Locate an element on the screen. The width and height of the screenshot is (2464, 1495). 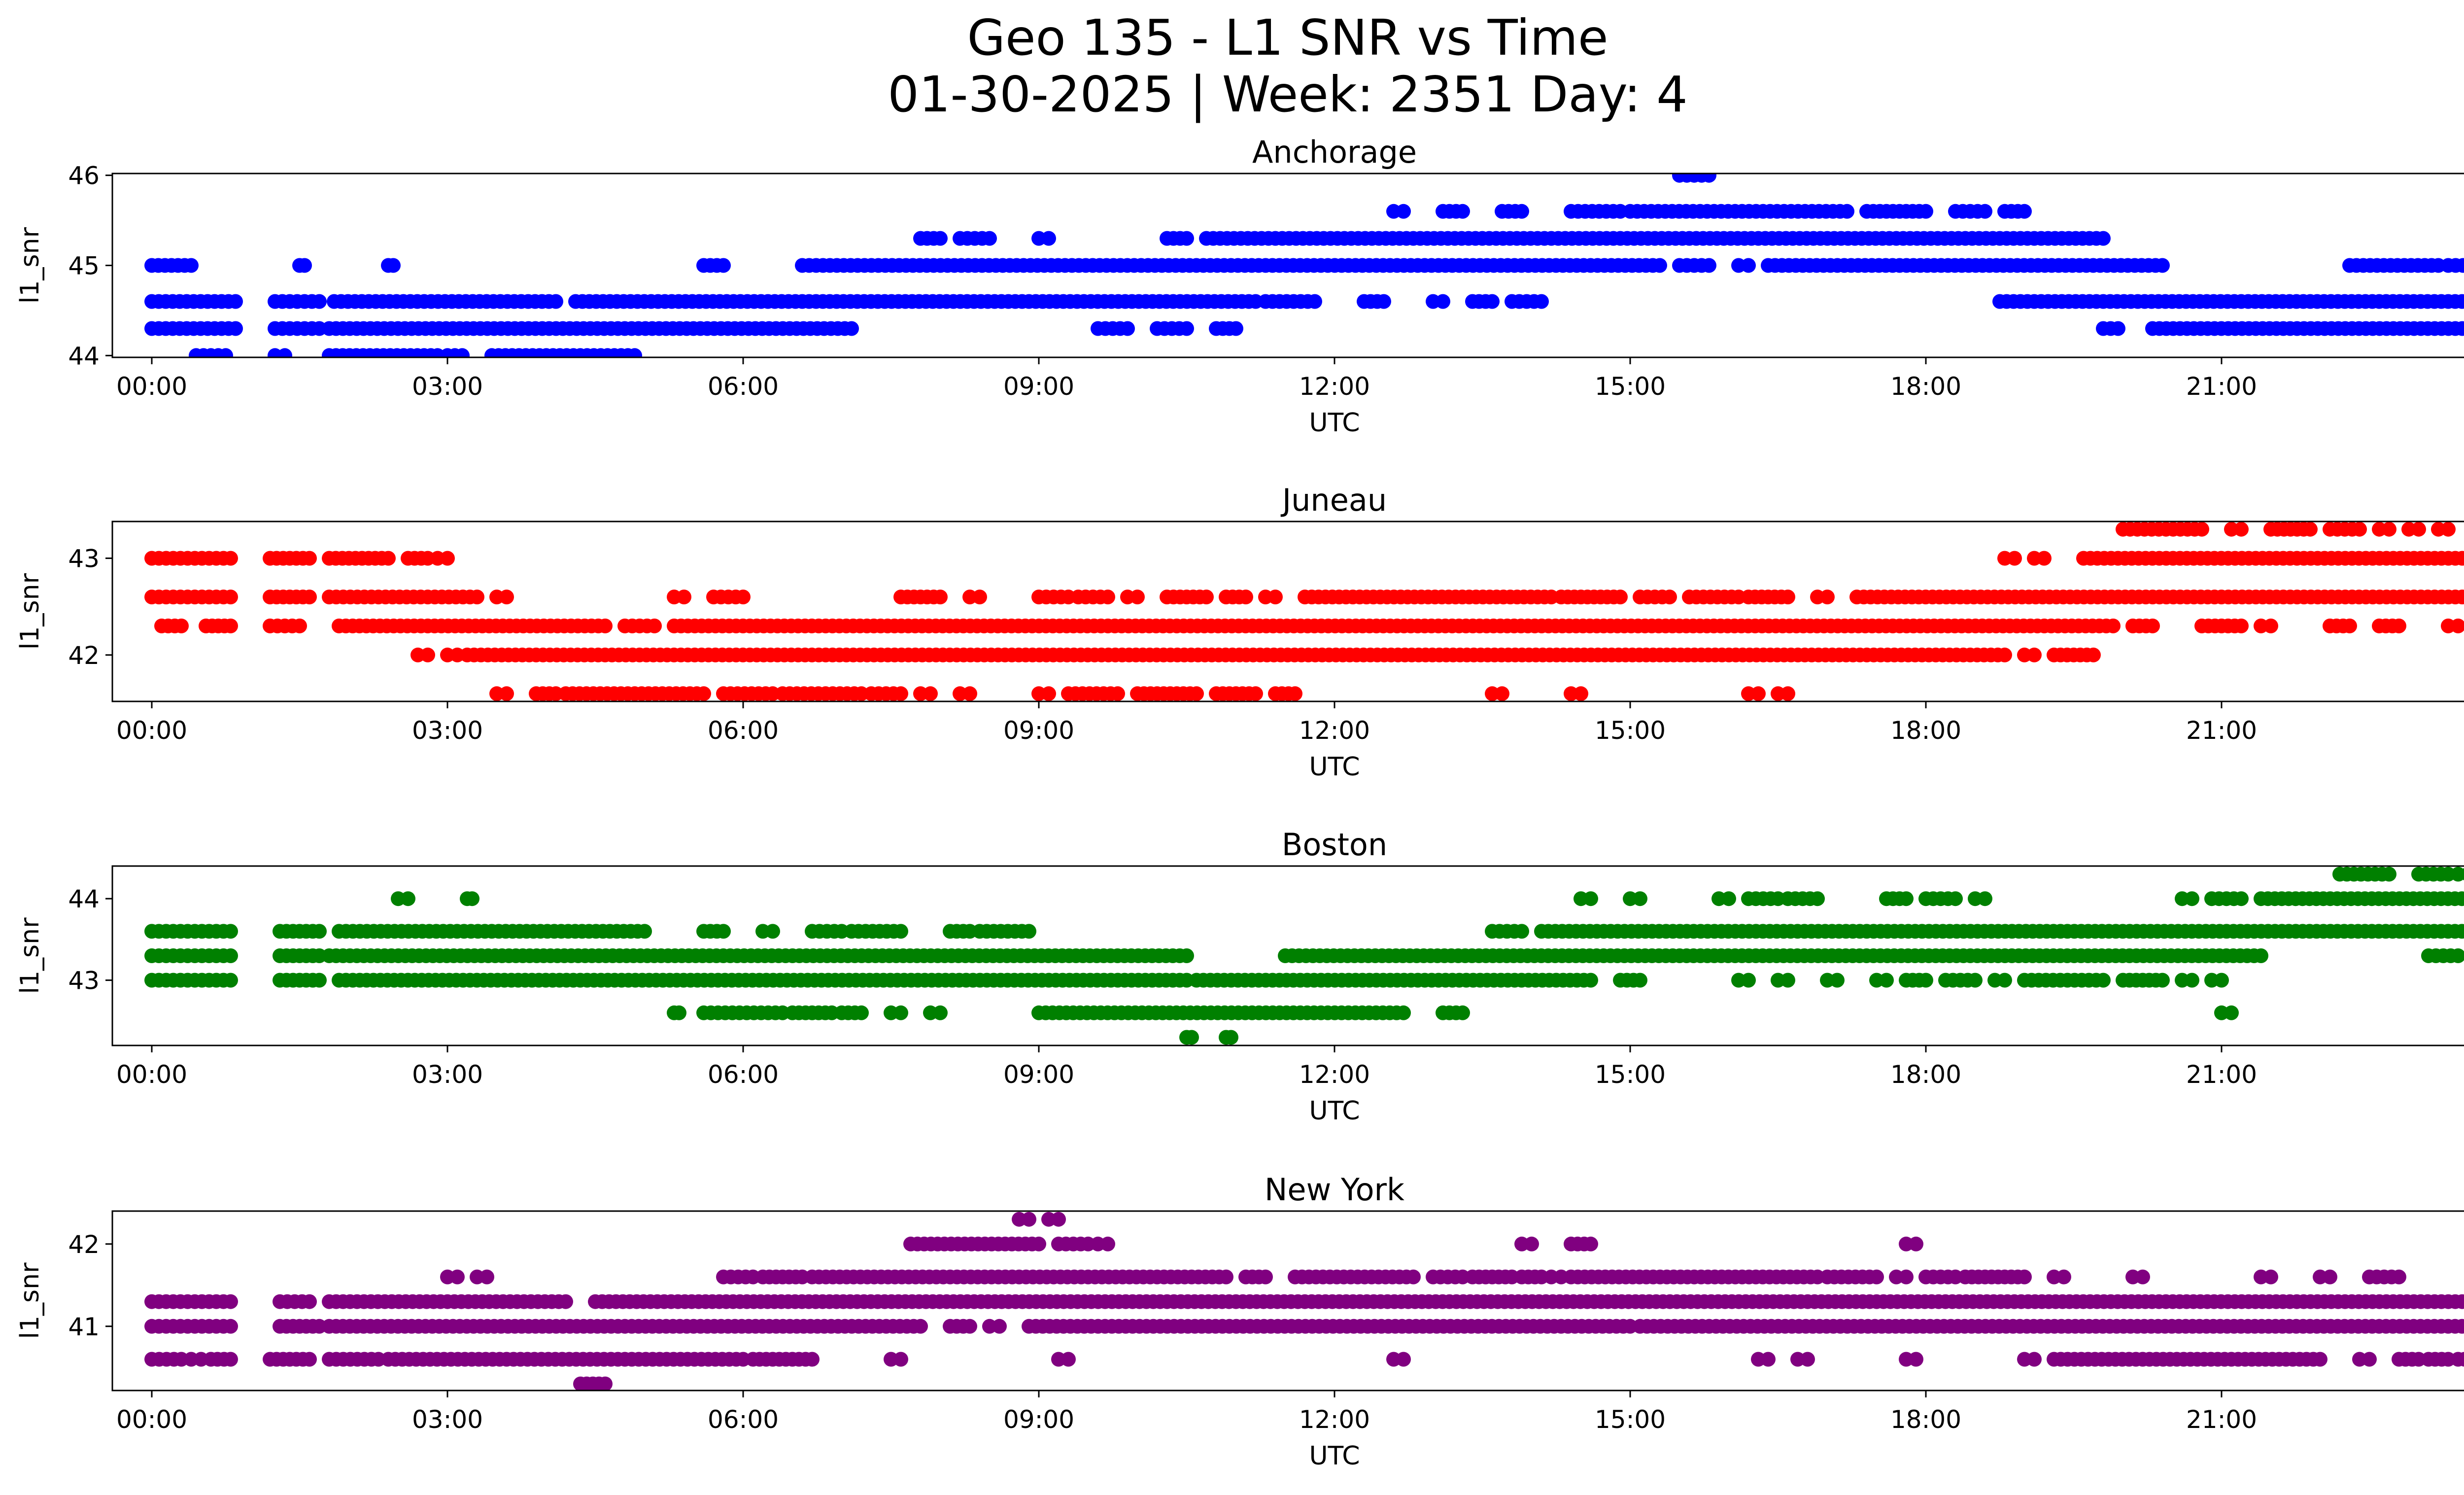
chart-boston-y-axis-label: l1_snr is located at coordinates (30, 955).